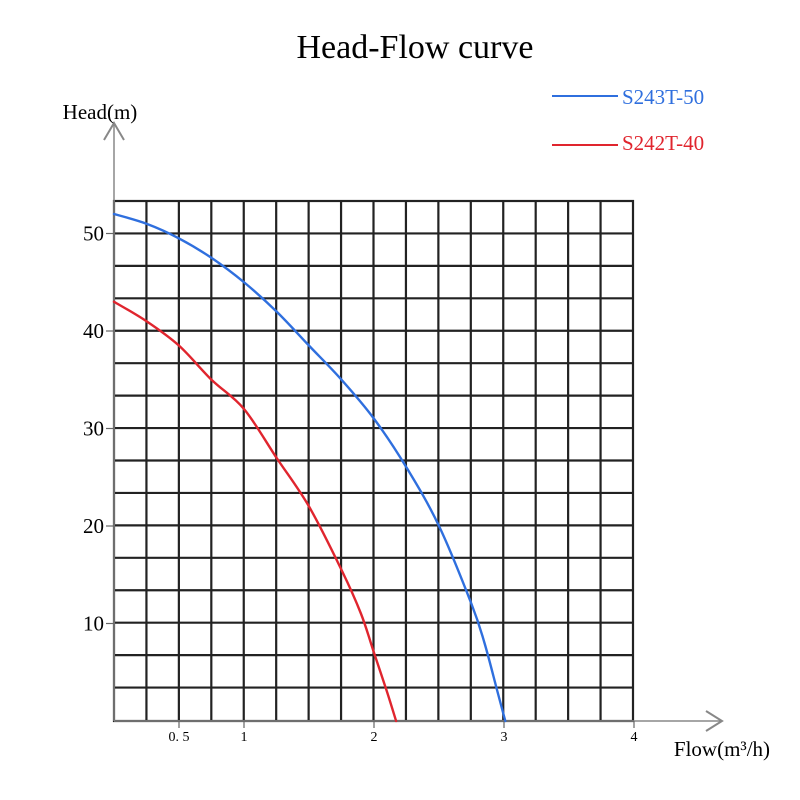 The image size is (800, 800). I want to click on y-tick-label: 50, so click(93, 234).